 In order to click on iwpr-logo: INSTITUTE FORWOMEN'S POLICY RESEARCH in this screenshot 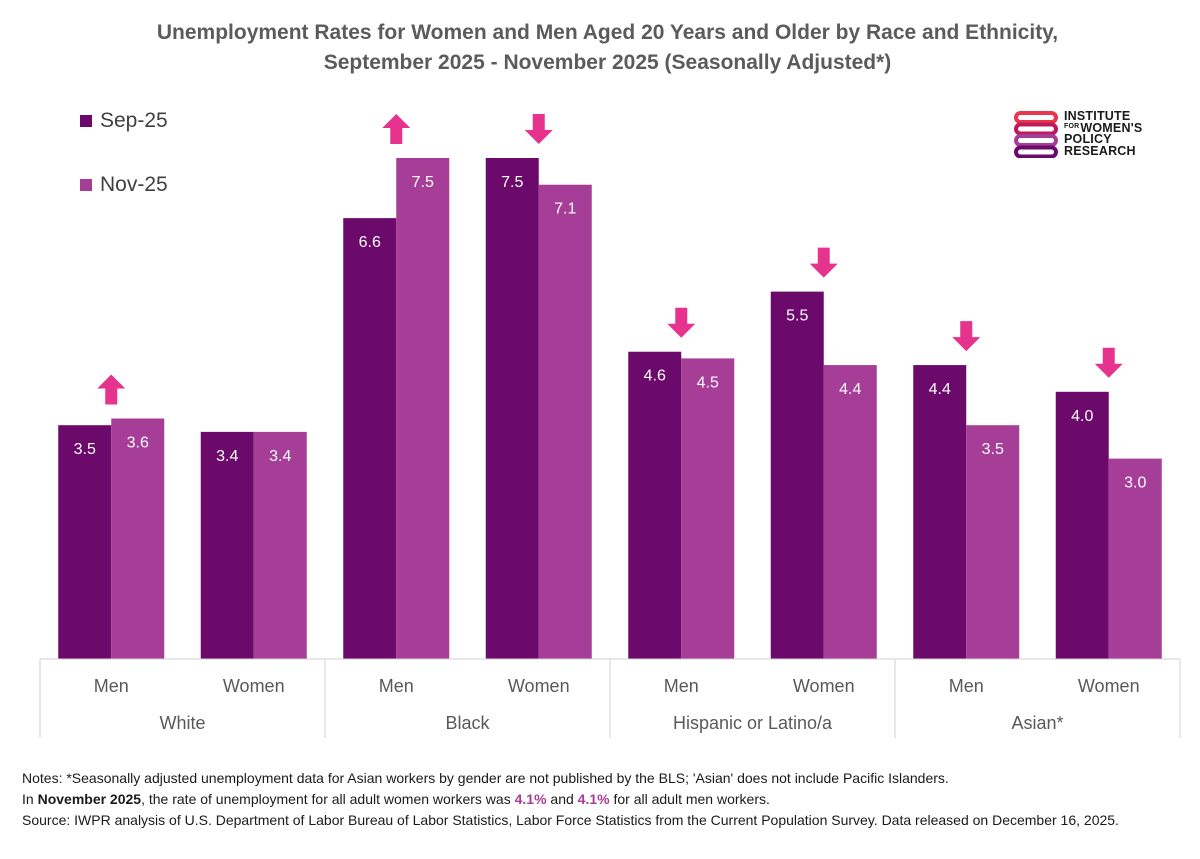, I will do `click(1078, 133)`.